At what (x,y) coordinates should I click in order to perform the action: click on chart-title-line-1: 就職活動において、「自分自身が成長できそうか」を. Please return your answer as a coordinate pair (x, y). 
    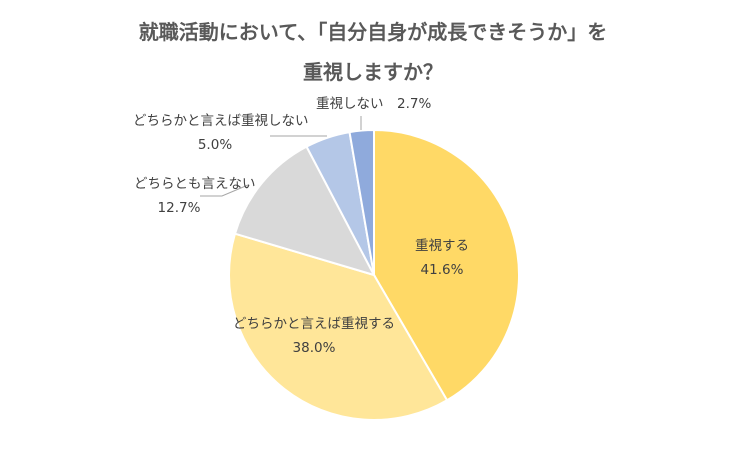
    Looking at the image, I should click on (373, 32).